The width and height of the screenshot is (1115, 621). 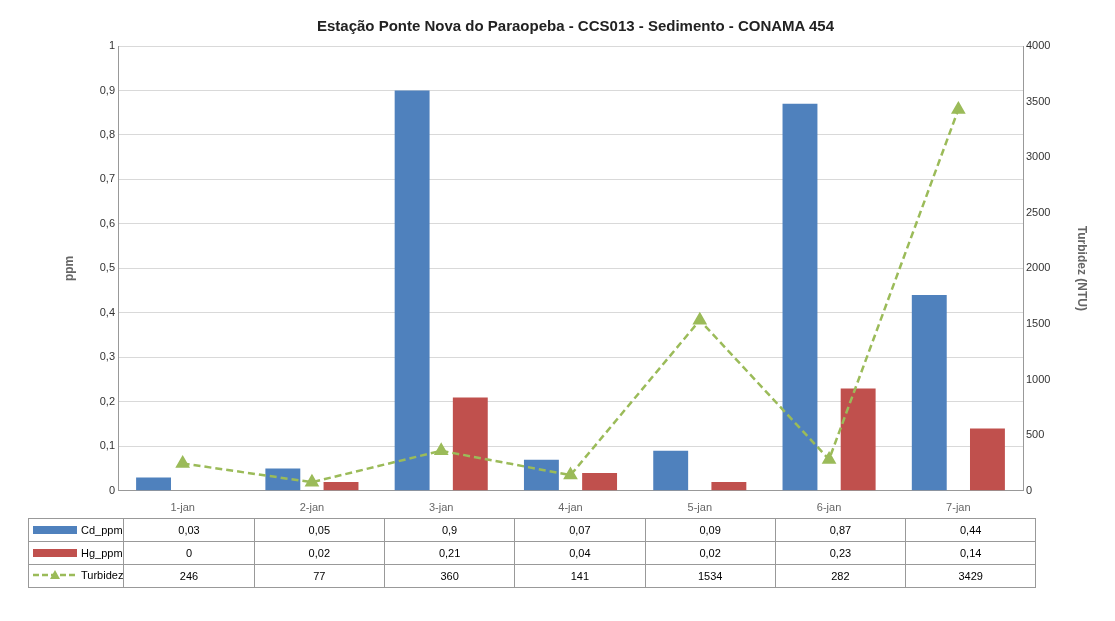 I want to click on y-tick-label: 0,6, so click(x=107, y=222).